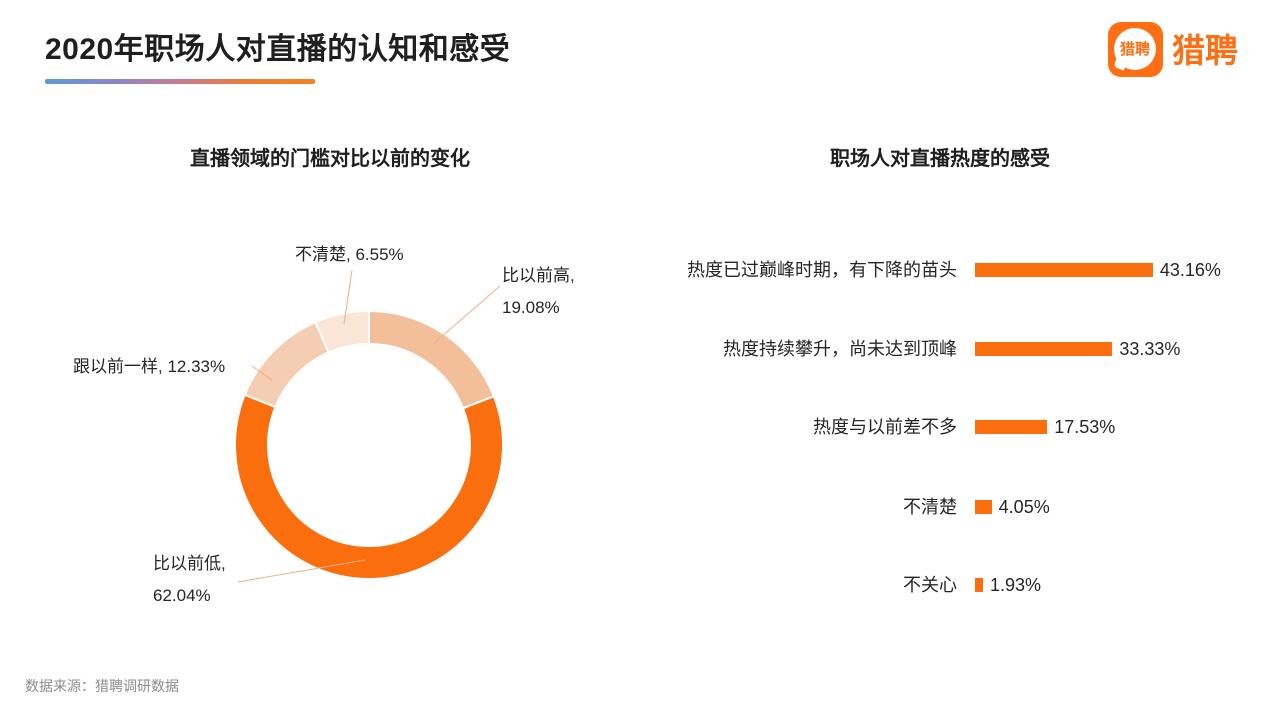  What do you see at coordinates (538, 291) in the screenshot?
I see `donut-label-0: 比以前高, 19.08%` at bounding box center [538, 291].